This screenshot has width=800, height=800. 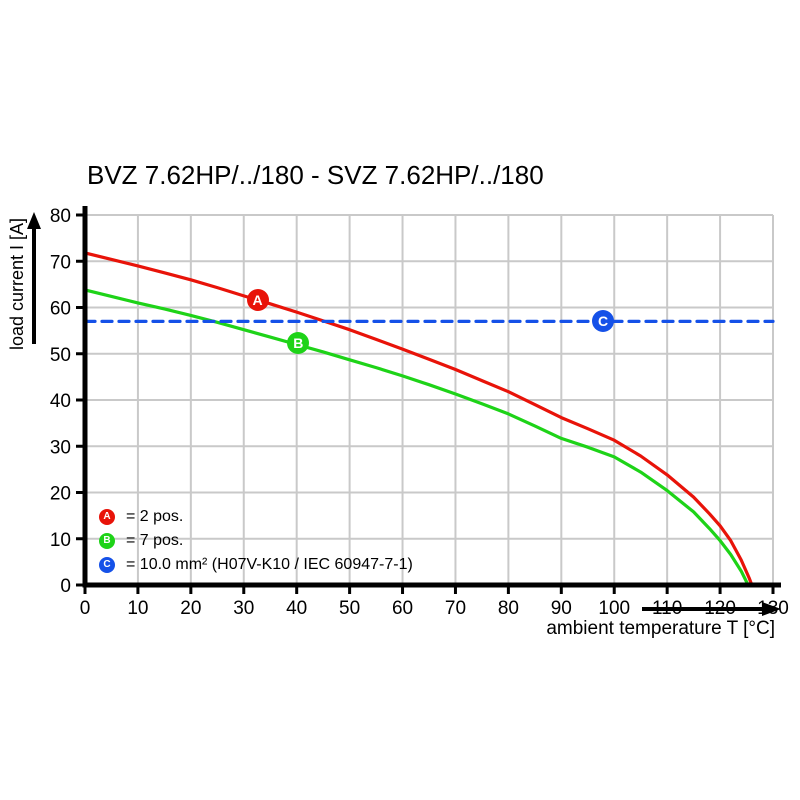 I want to click on legend-row-a: A = 2 pos., so click(x=256, y=517).